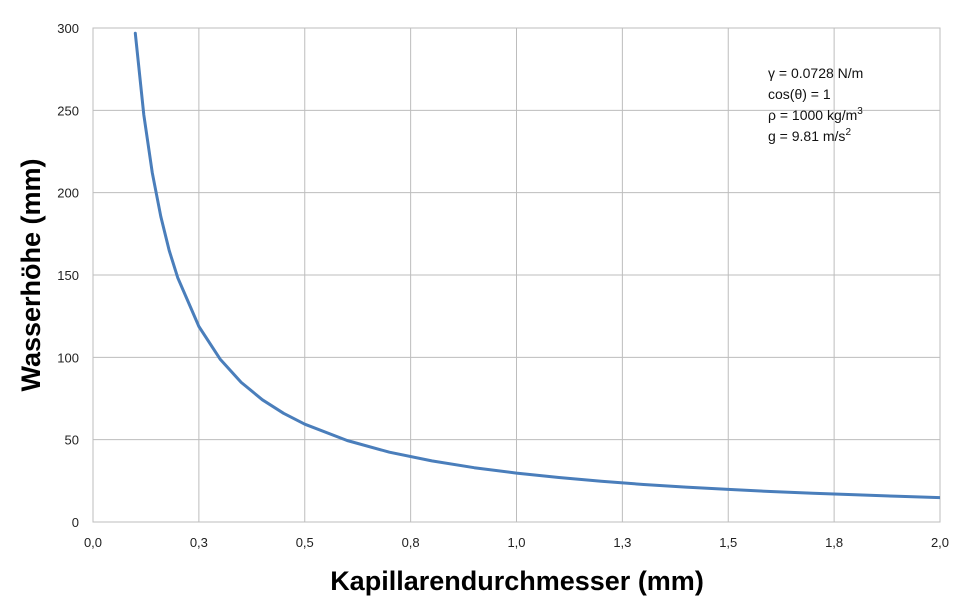 Image resolution: width=960 pixels, height=604 pixels. What do you see at coordinates (68, 110) in the screenshot?
I see `y-tick-label: 250` at bounding box center [68, 110].